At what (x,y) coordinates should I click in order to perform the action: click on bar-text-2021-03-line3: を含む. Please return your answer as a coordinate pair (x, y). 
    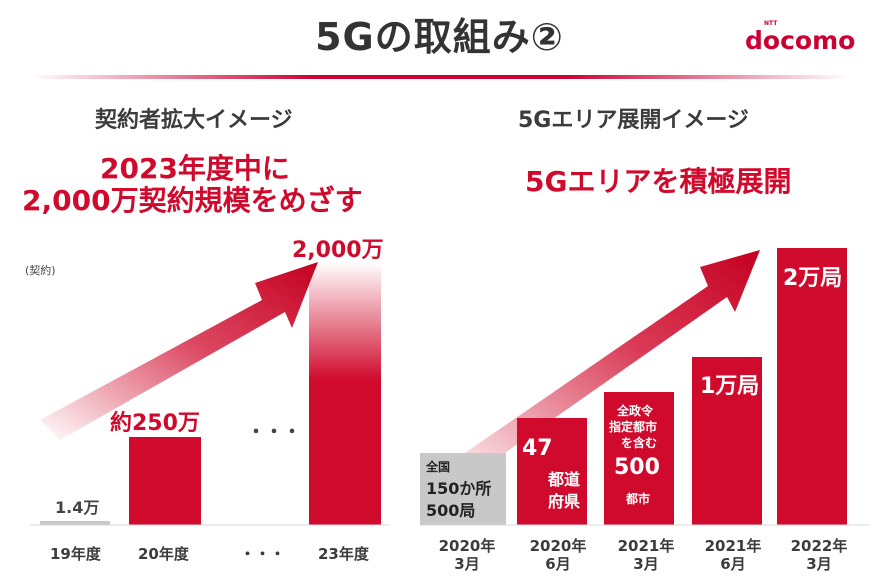
    Looking at the image, I should click on (639, 443).